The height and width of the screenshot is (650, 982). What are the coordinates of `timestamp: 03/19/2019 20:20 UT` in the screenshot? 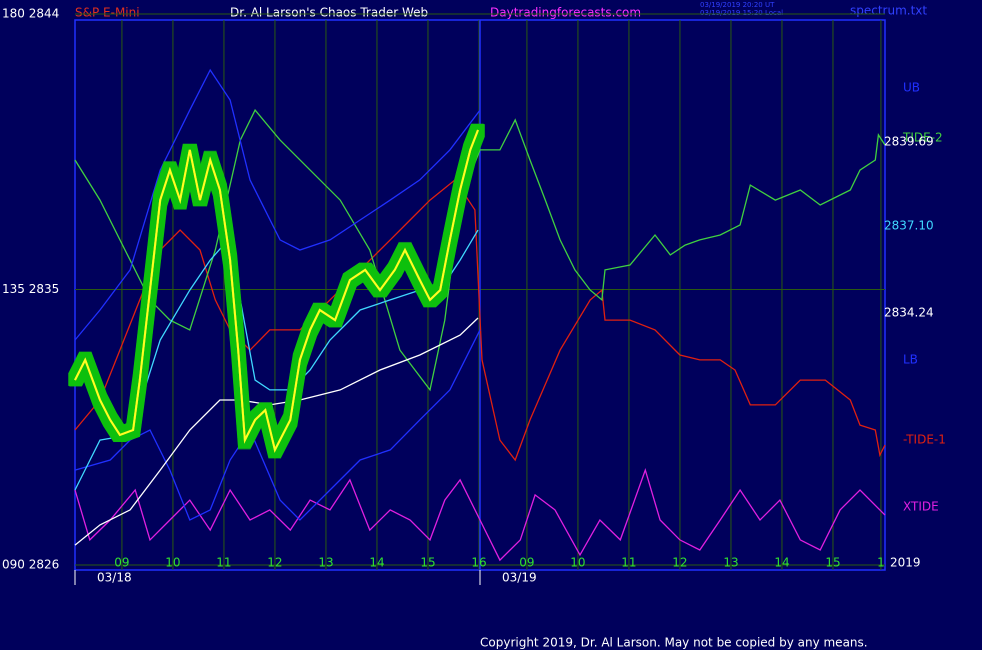 It's located at (737, 5).